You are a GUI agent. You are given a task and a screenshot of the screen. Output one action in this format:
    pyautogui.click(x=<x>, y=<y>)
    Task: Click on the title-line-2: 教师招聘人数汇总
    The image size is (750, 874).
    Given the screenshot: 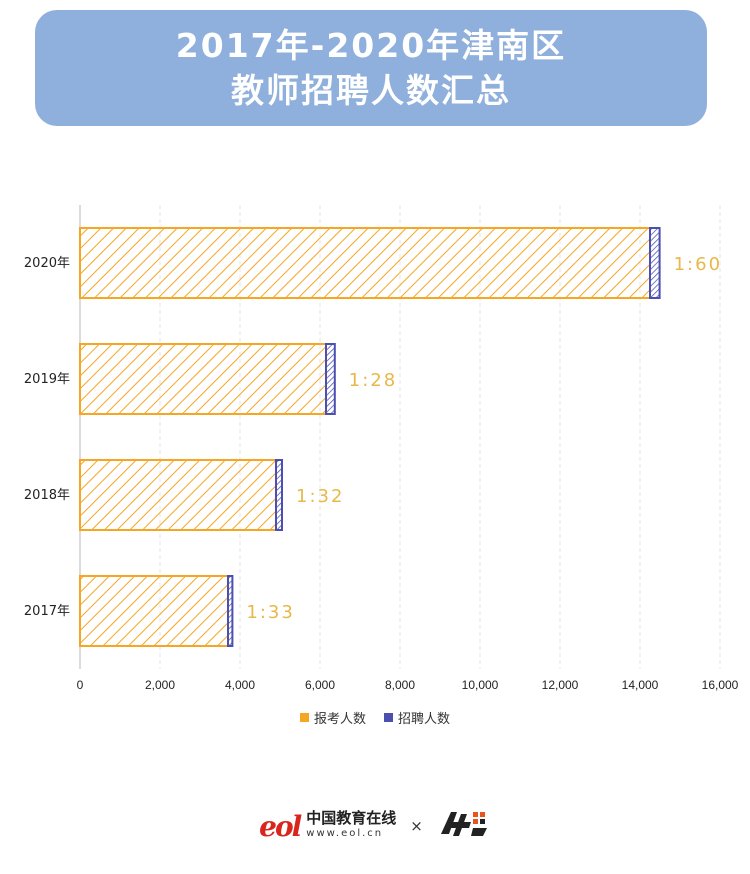 What is the action you would take?
    pyautogui.click(x=371, y=90)
    